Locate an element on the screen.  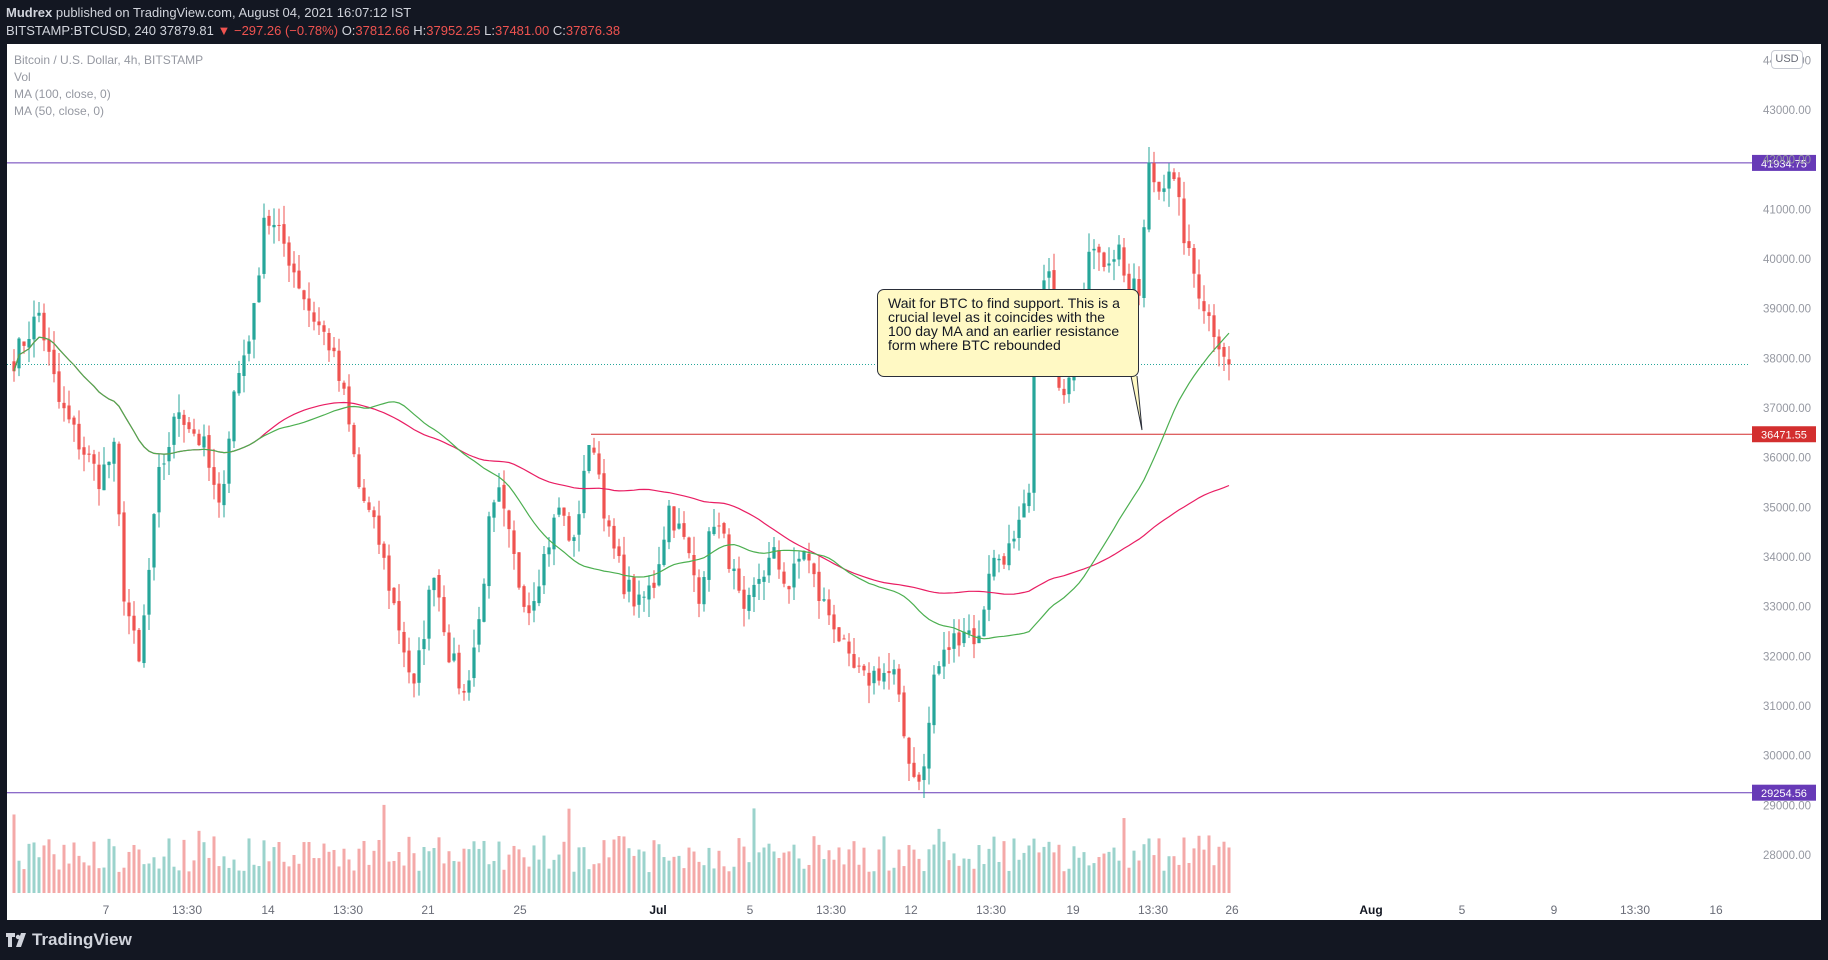
currency-badge: USD is located at coordinates (1787, 59).